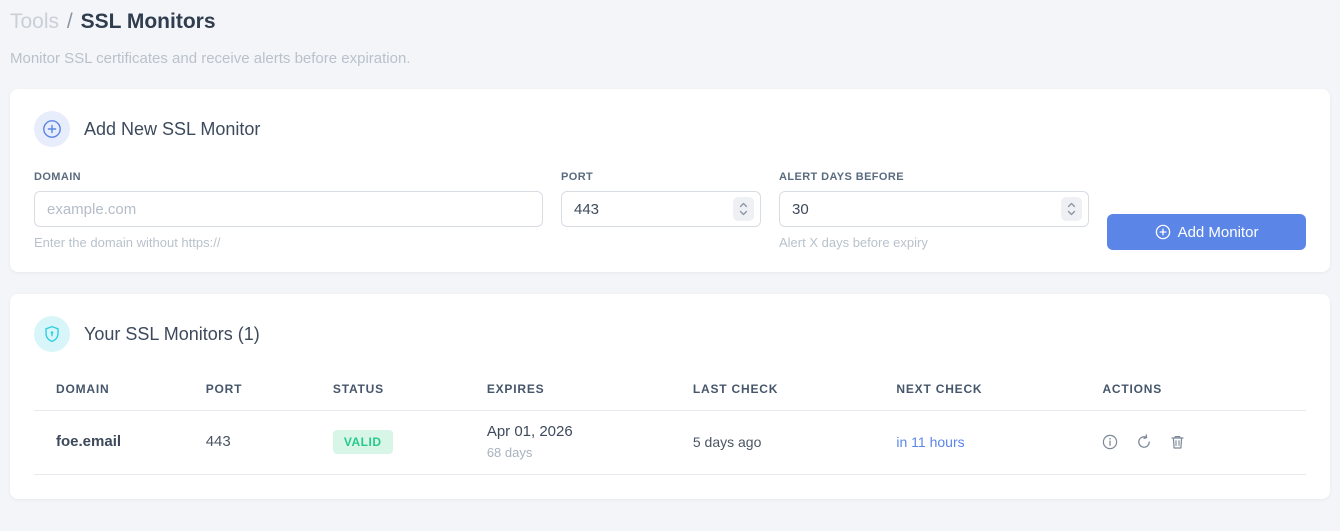  What do you see at coordinates (670, 129) in the screenshot?
I see `add-monitor-card-header: Add New SSL Monitor` at bounding box center [670, 129].